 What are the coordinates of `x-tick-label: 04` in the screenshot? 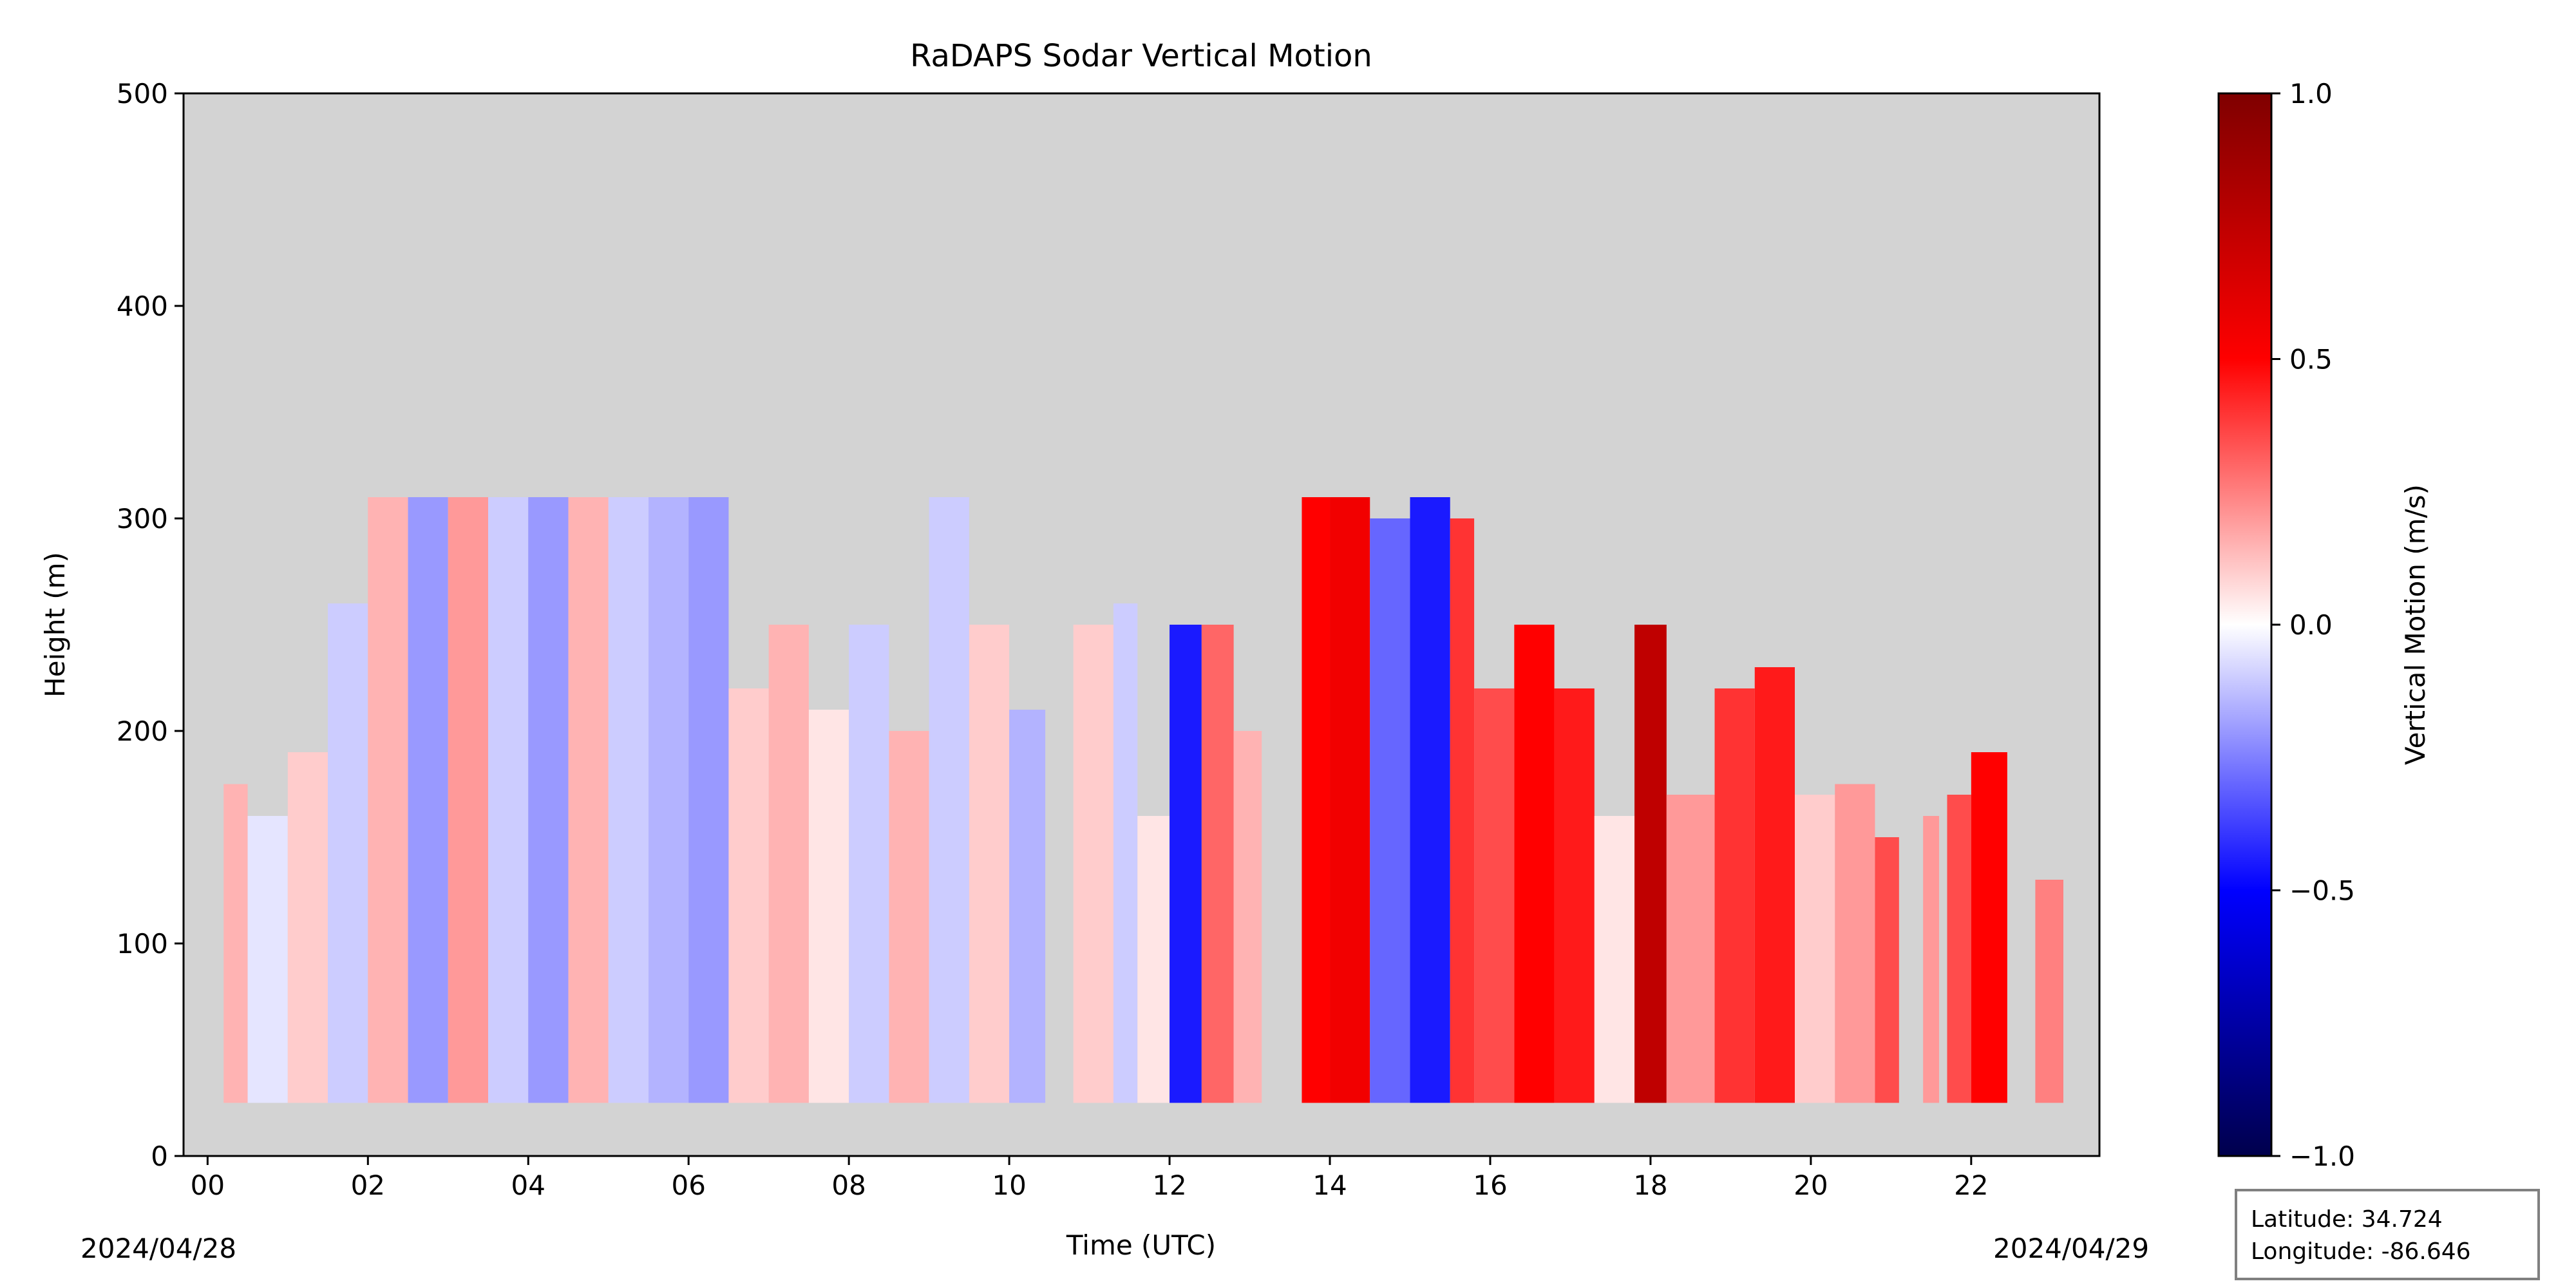 It's located at (528, 1186).